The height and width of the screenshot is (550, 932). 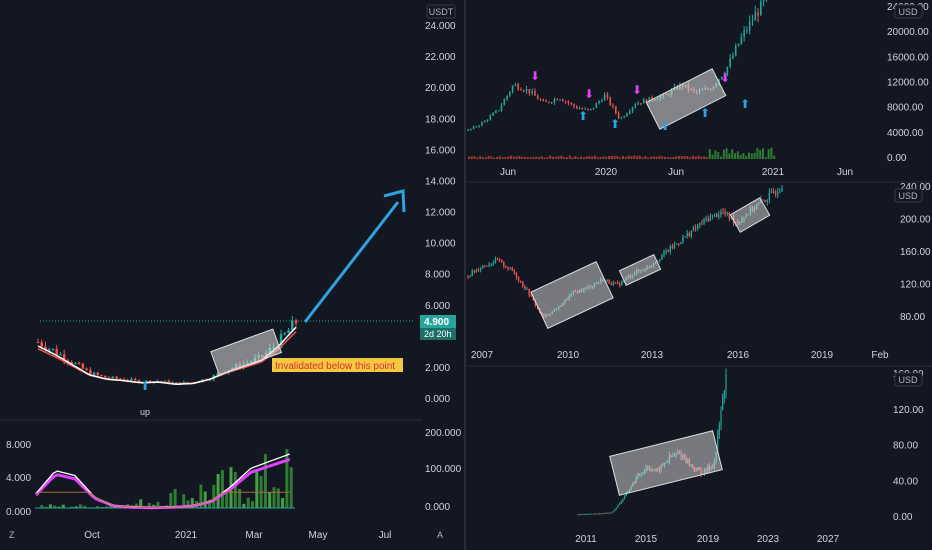 I want to click on tr-down-arrow-icon: ⬇, so click(x=637, y=90).